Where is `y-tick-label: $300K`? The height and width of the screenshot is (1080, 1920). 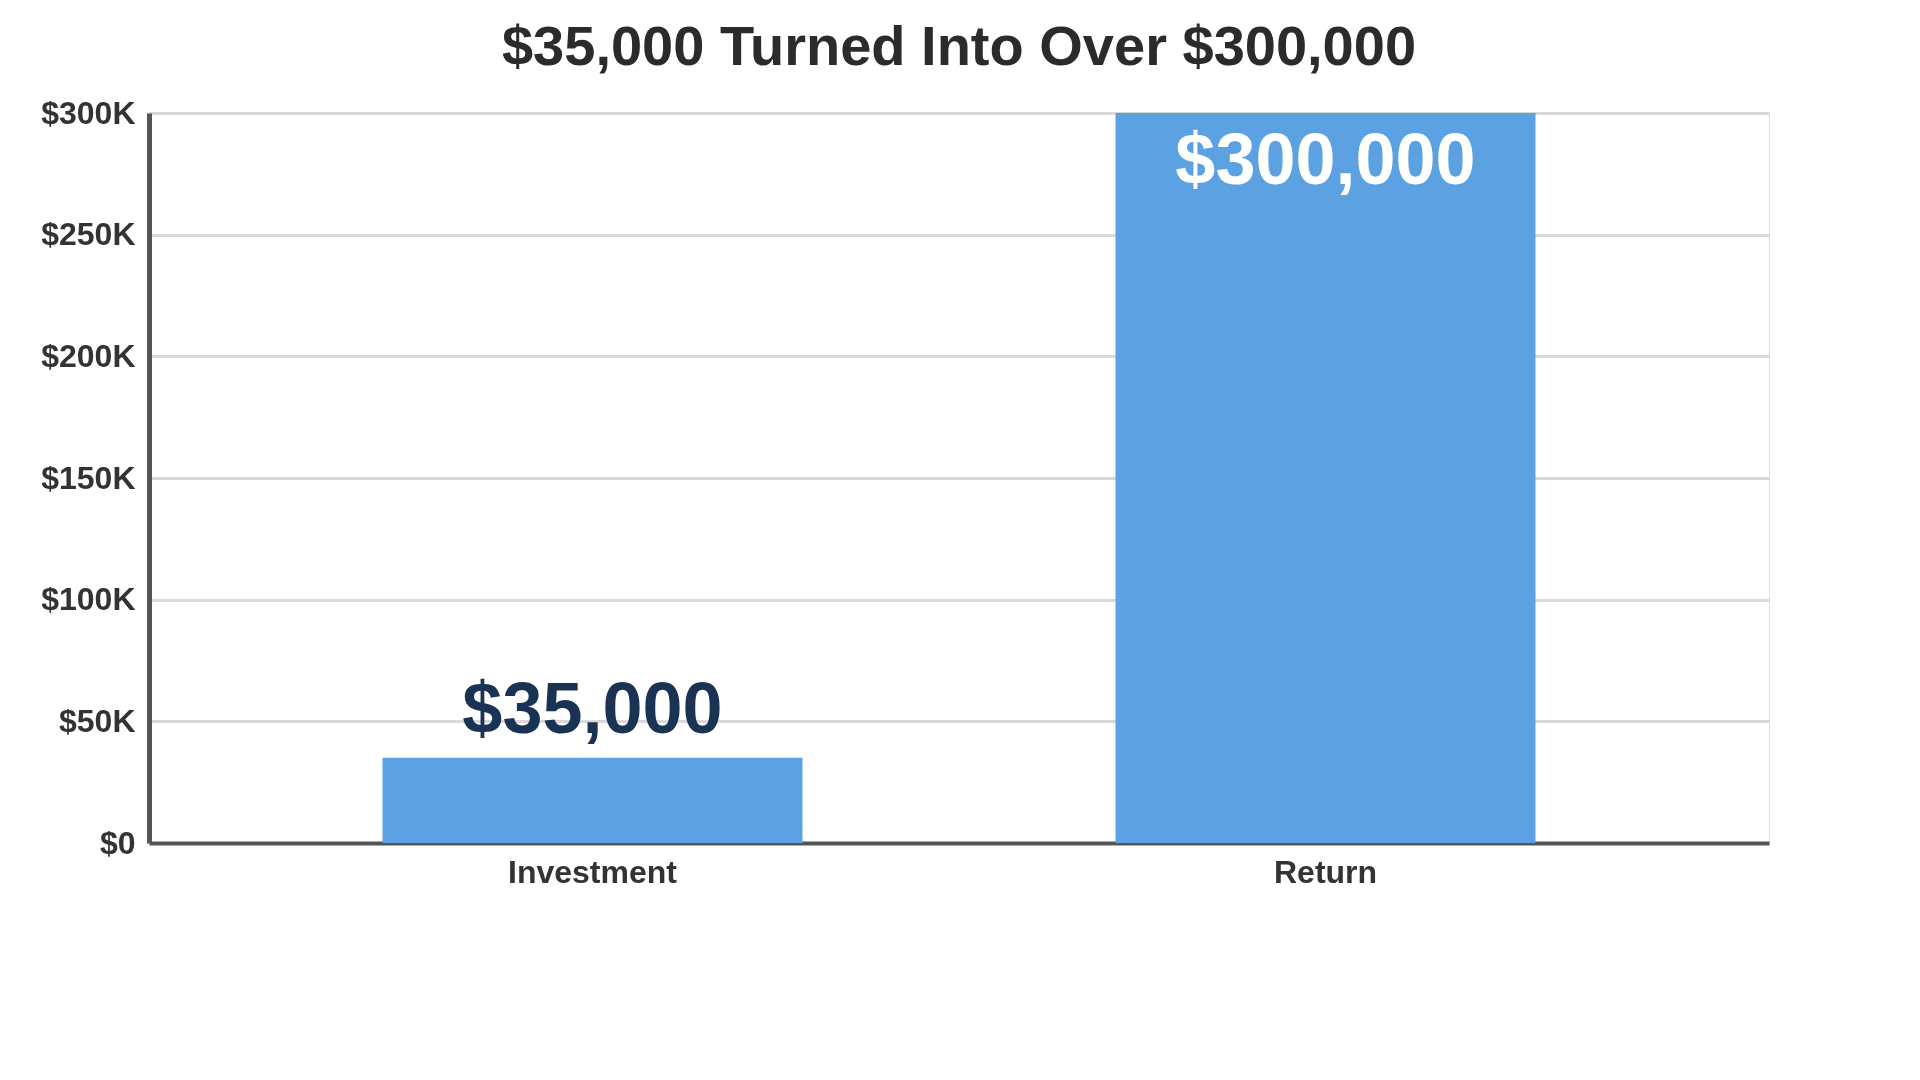 y-tick-label: $300K is located at coordinates (88, 112).